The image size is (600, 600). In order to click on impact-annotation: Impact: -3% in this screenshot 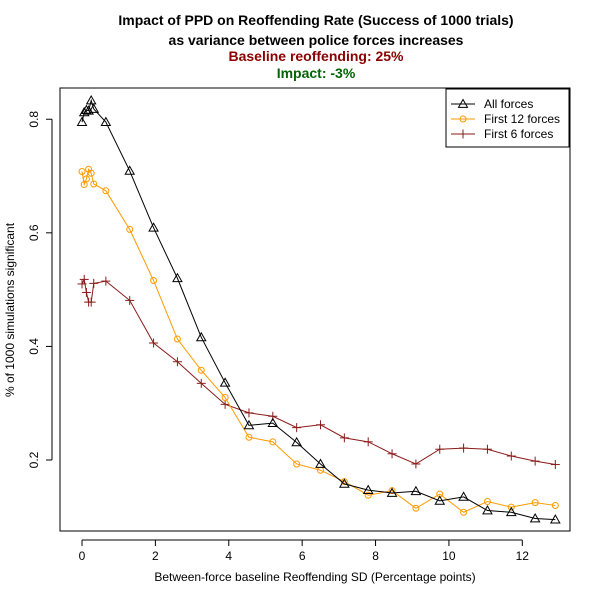, I will do `click(316, 73)`.